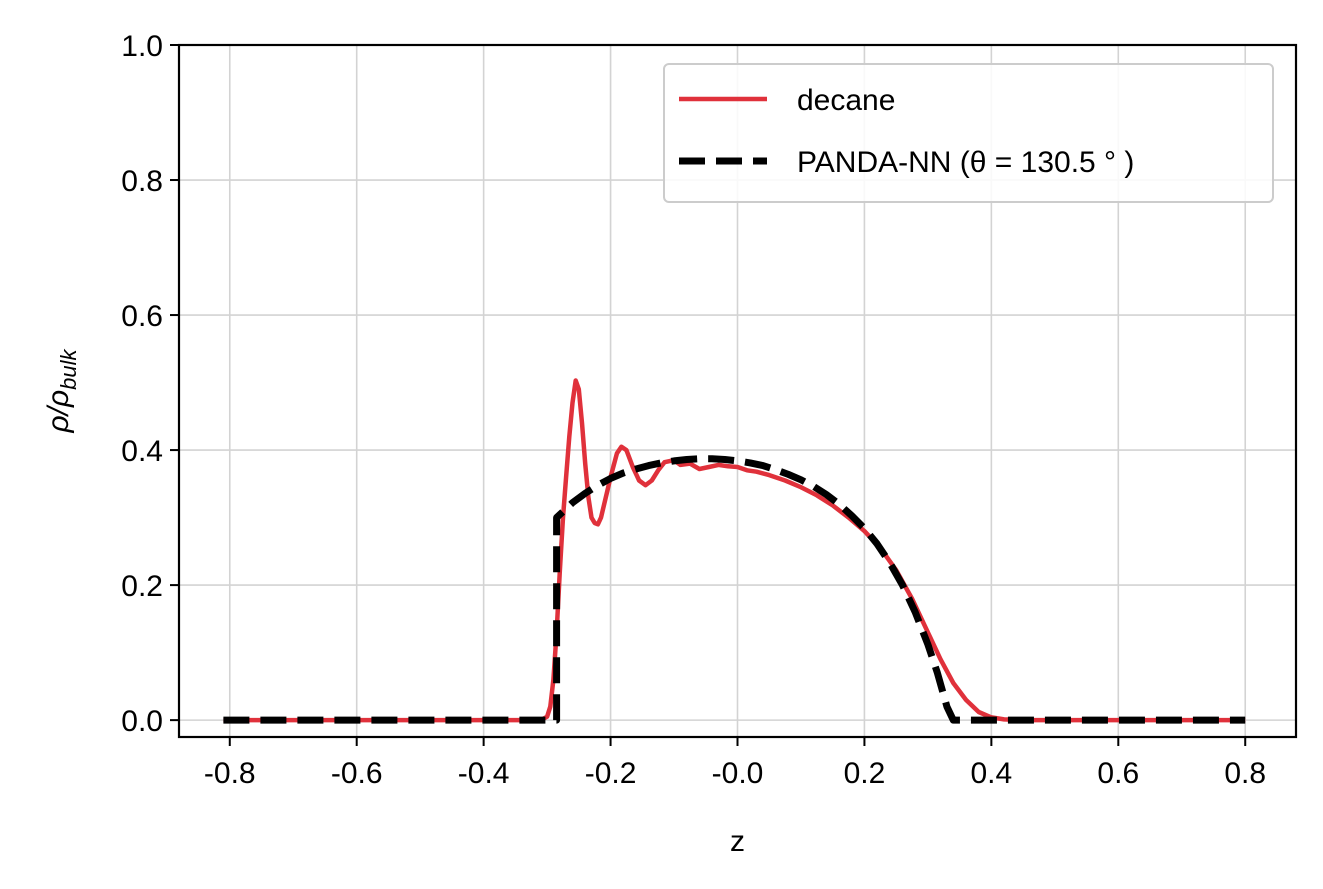  I want to click on x-tick-label: 0.6, so click(1118, 773).